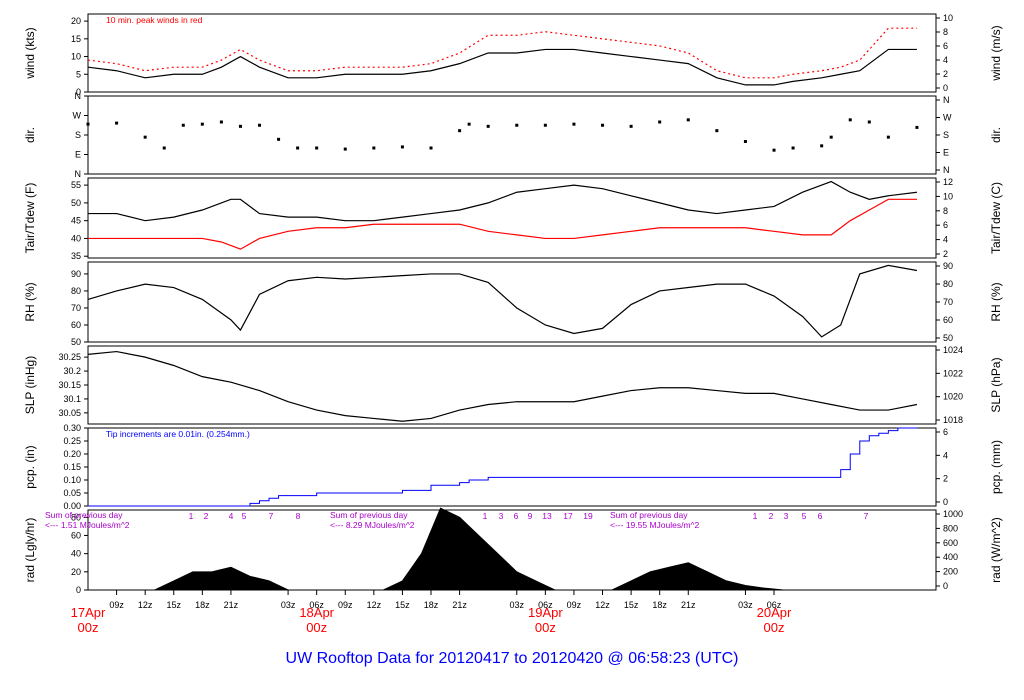 The width and height of the screenshot is (1024, 700). I want to click on y-tick-label: 30.2, so click(72, 371).